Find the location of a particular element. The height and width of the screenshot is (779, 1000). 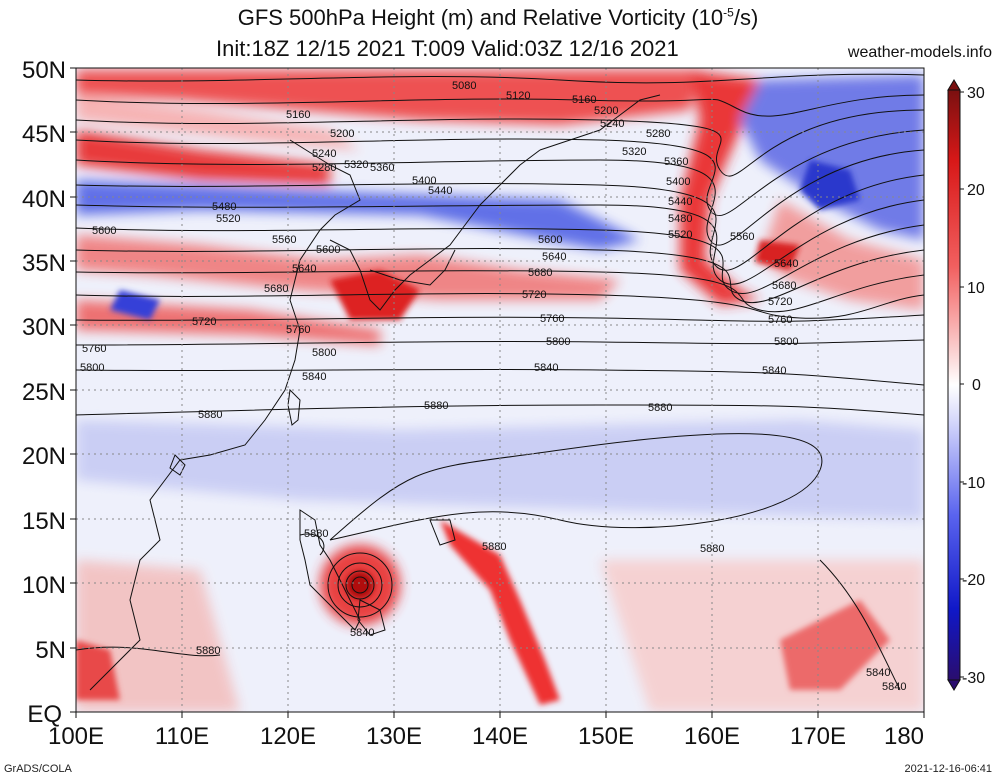

colorbar-tick: 20 is located at coordinates (976, 190).